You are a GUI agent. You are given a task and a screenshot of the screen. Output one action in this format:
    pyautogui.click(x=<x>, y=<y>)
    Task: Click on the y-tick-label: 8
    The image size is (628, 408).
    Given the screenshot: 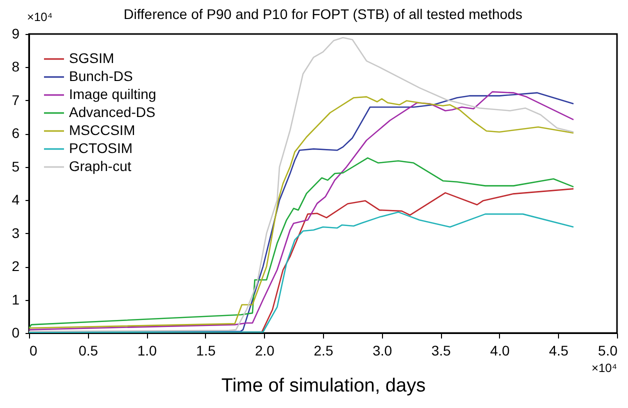 What is the action you would take?
    pyautogui.click(x=16, y=66)
    